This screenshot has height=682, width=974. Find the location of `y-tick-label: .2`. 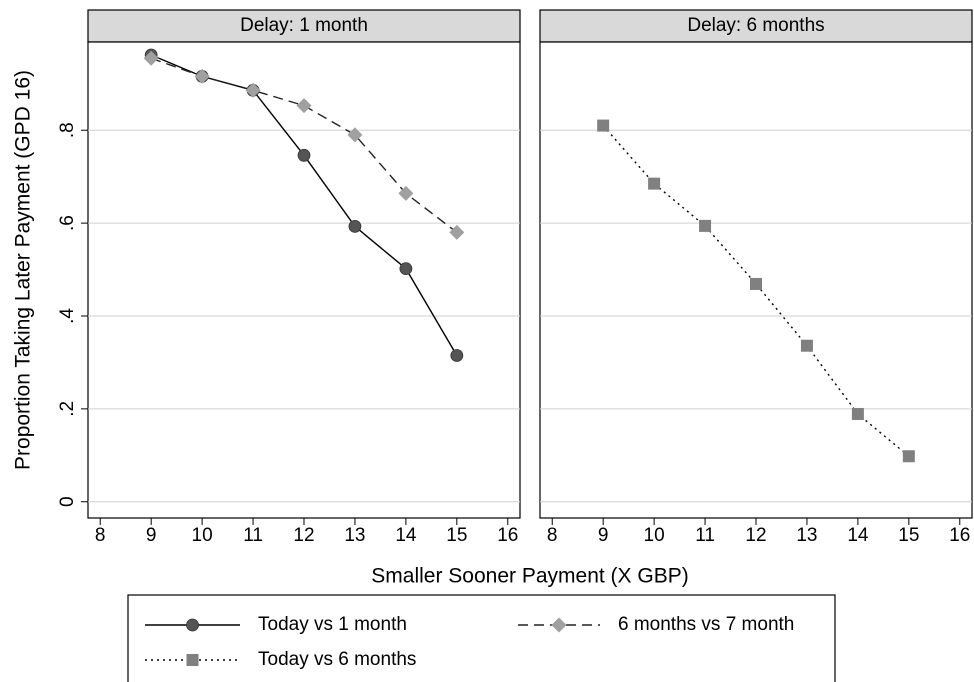

y-tick-label: .2 is located at coordinates (67, 409).